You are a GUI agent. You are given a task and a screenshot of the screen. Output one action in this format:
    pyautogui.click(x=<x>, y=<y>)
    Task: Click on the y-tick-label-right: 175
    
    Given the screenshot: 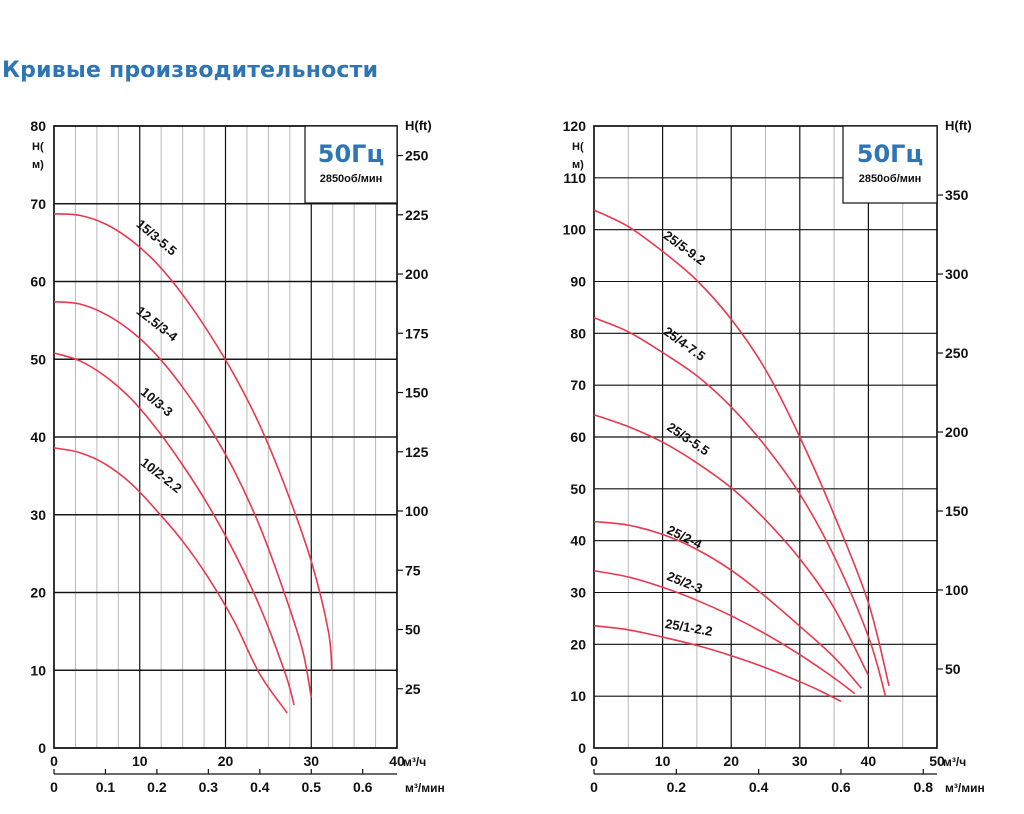 What is the action you would take?
    pyautogui.click(x=417, y=333)
    